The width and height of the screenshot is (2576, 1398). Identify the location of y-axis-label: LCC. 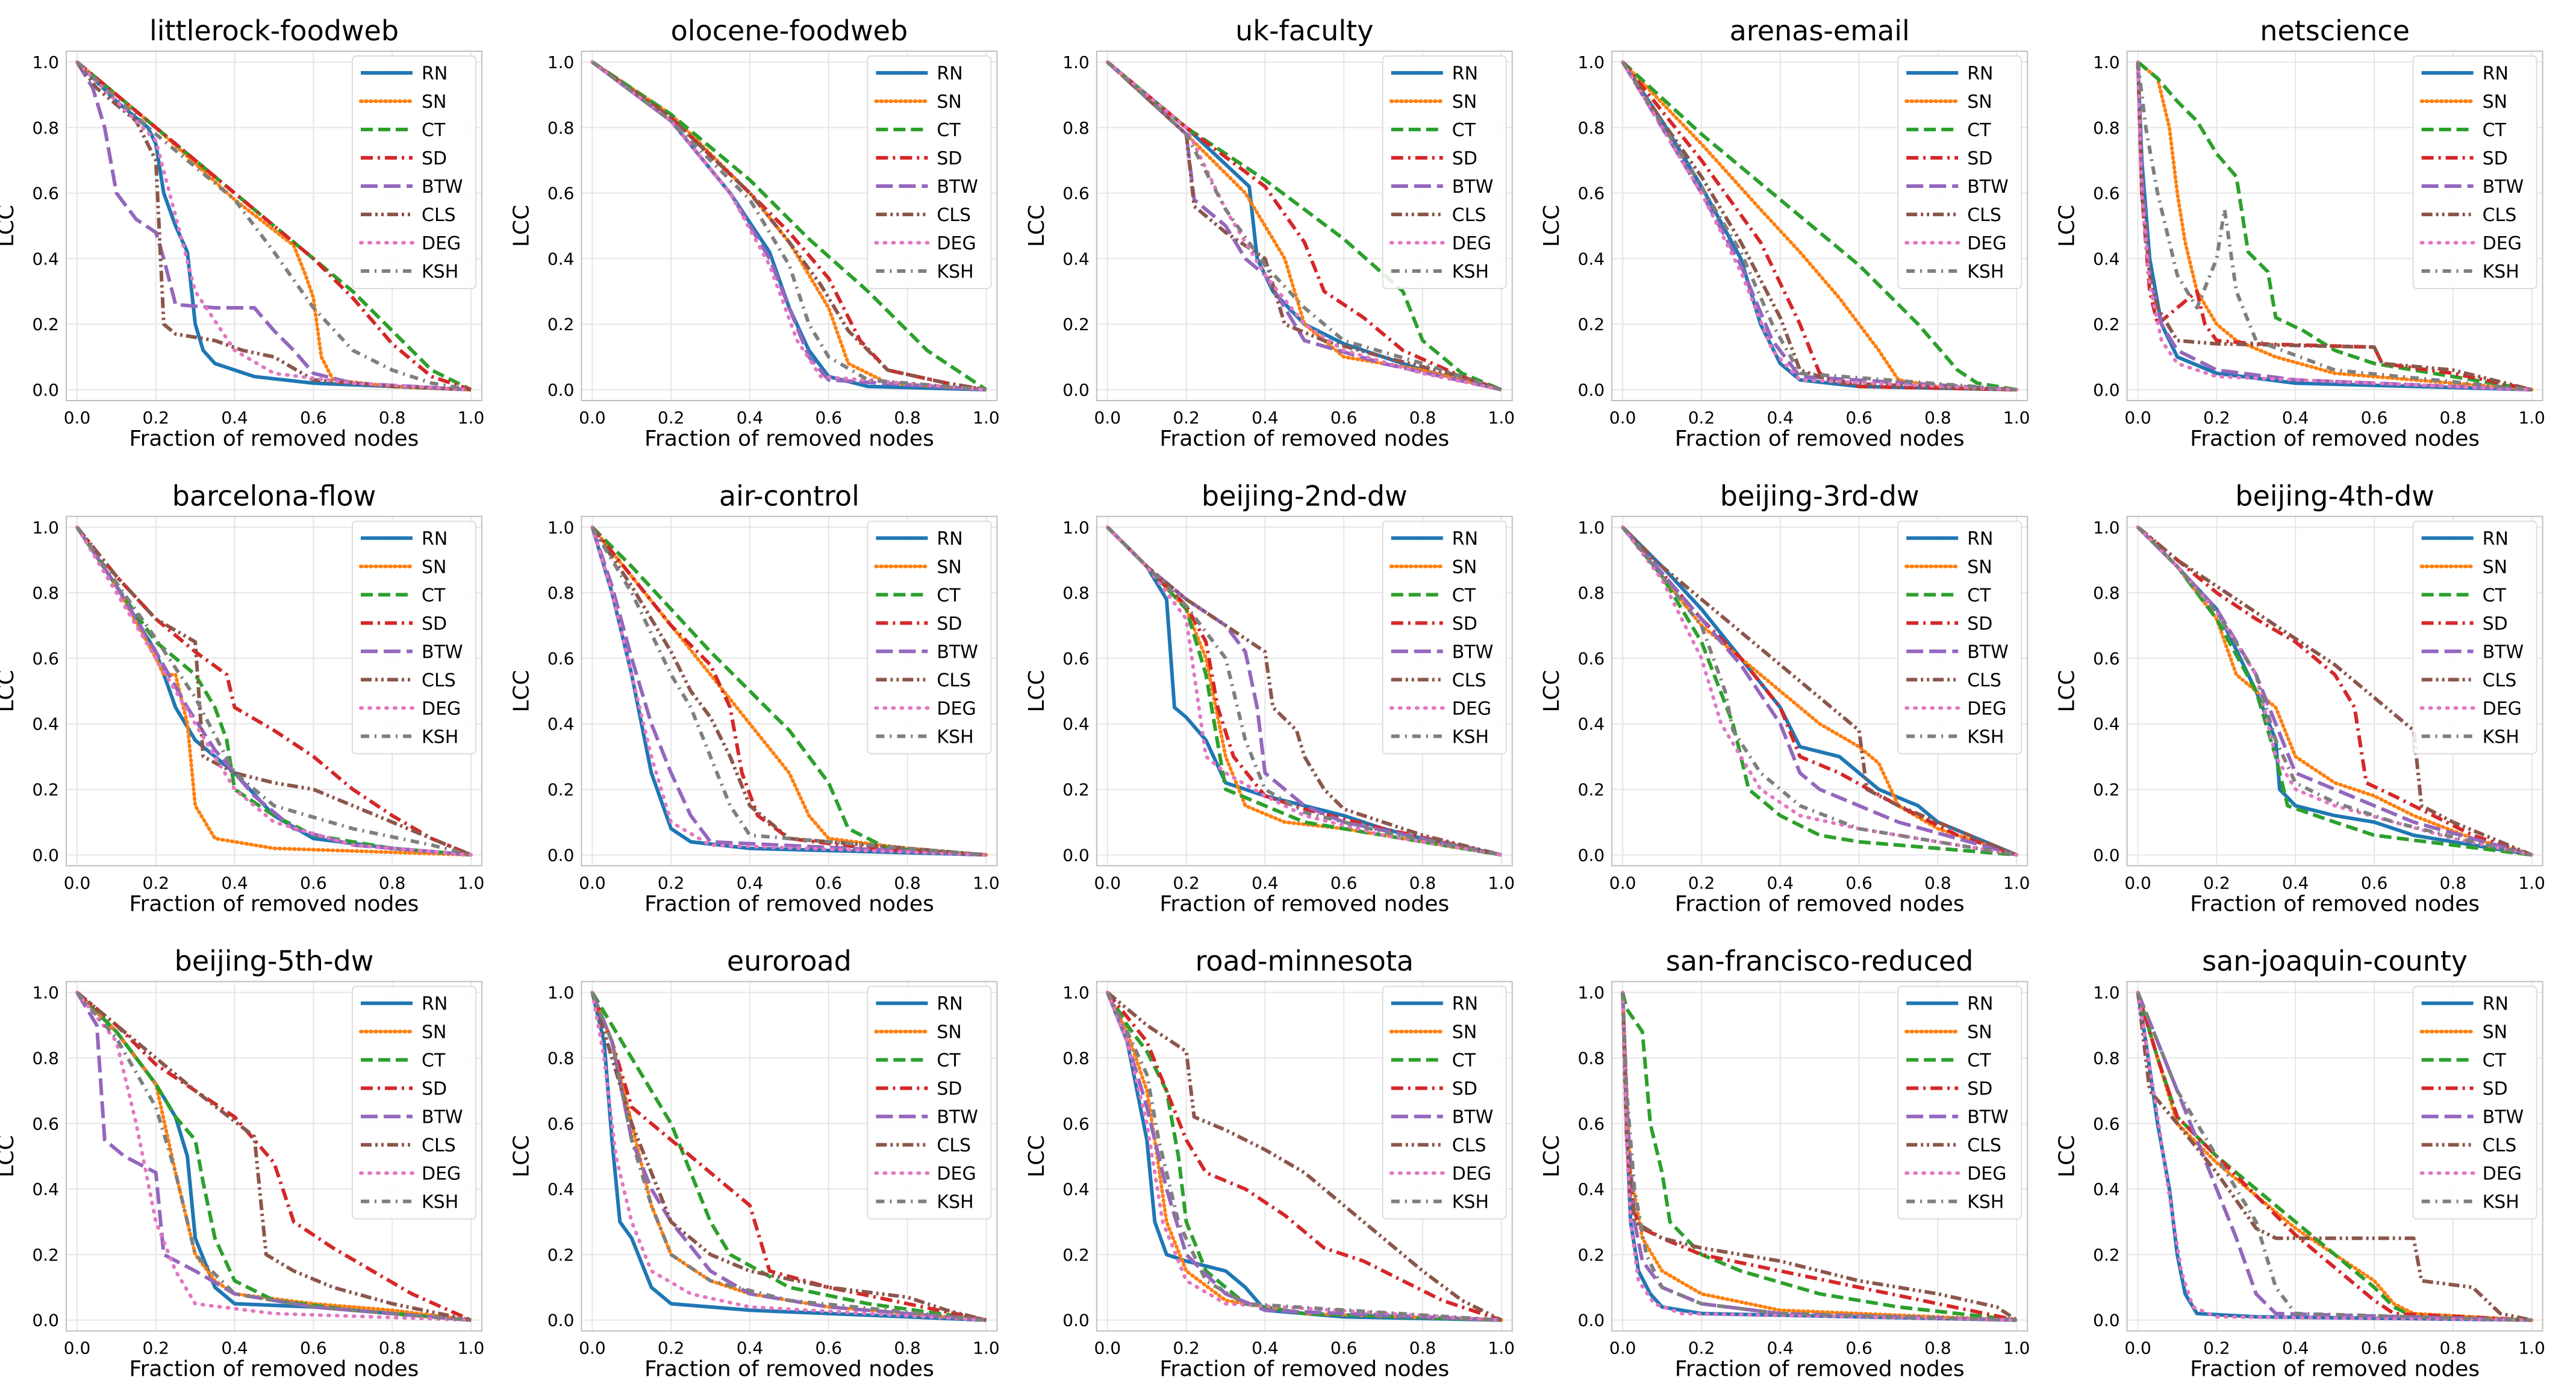
(9, 691).